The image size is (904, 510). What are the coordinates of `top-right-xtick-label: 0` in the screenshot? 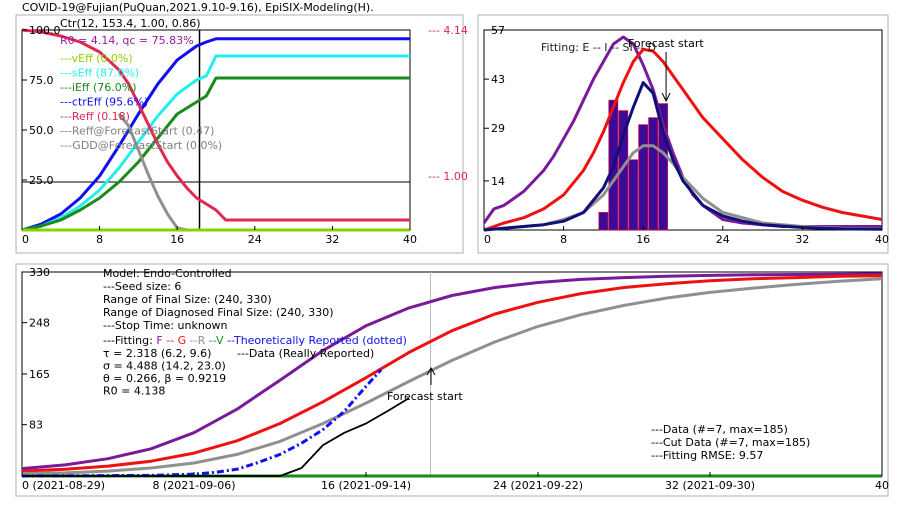 It's located at (487, 239).